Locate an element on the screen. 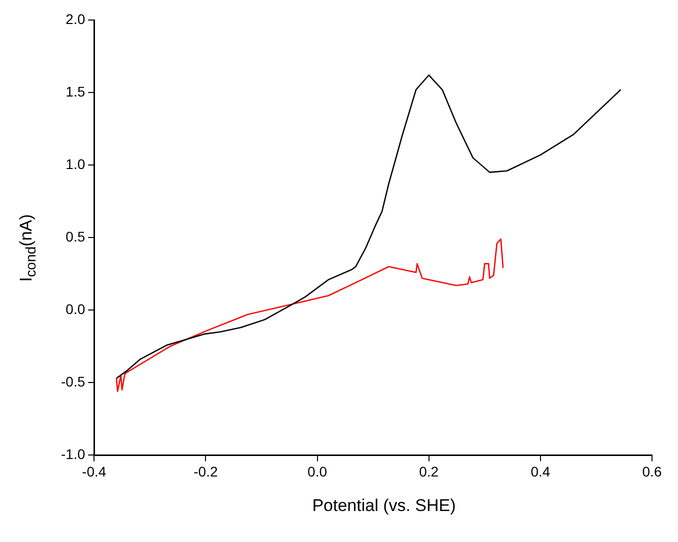  y-tick-label: -1.0 is located at coordinates (73, 454).